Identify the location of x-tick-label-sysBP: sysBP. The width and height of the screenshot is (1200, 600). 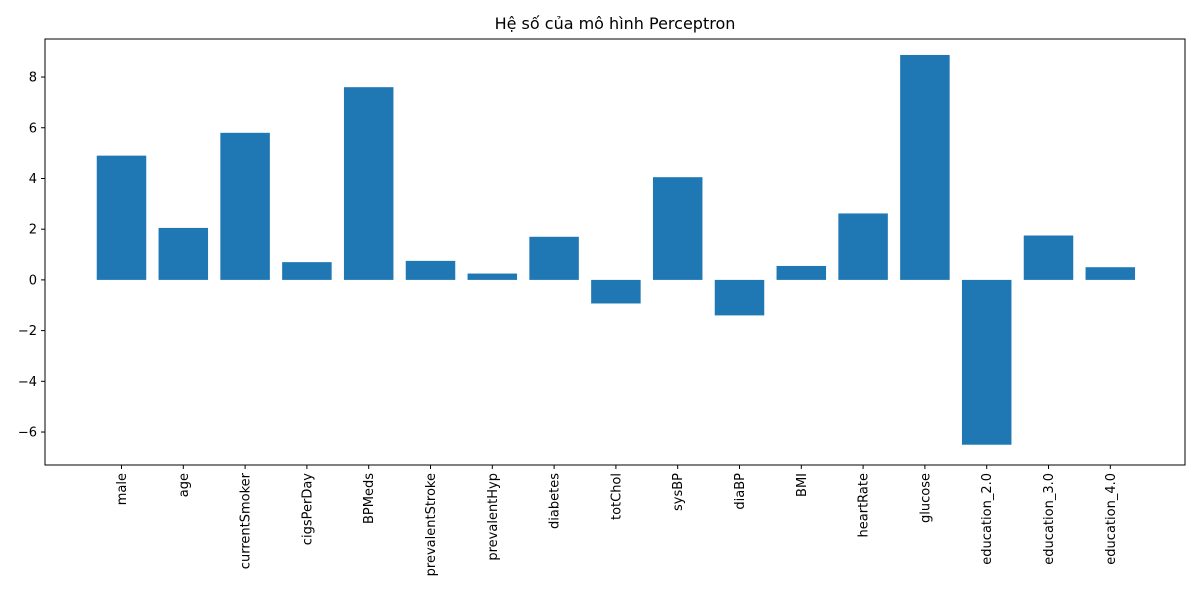
(678, 492).